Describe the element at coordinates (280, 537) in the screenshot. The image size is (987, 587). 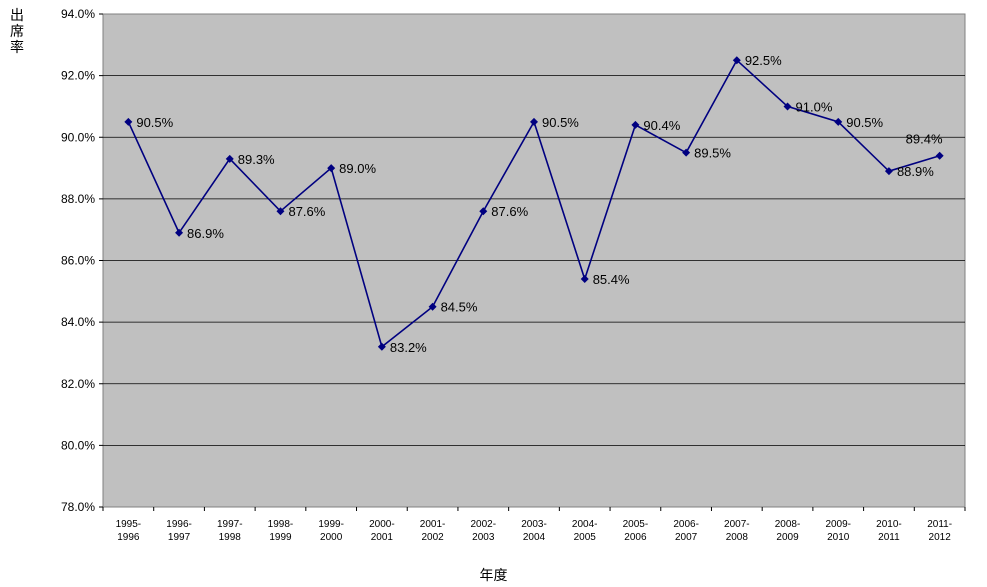
I see `x-tick-label: 1999` at that location.